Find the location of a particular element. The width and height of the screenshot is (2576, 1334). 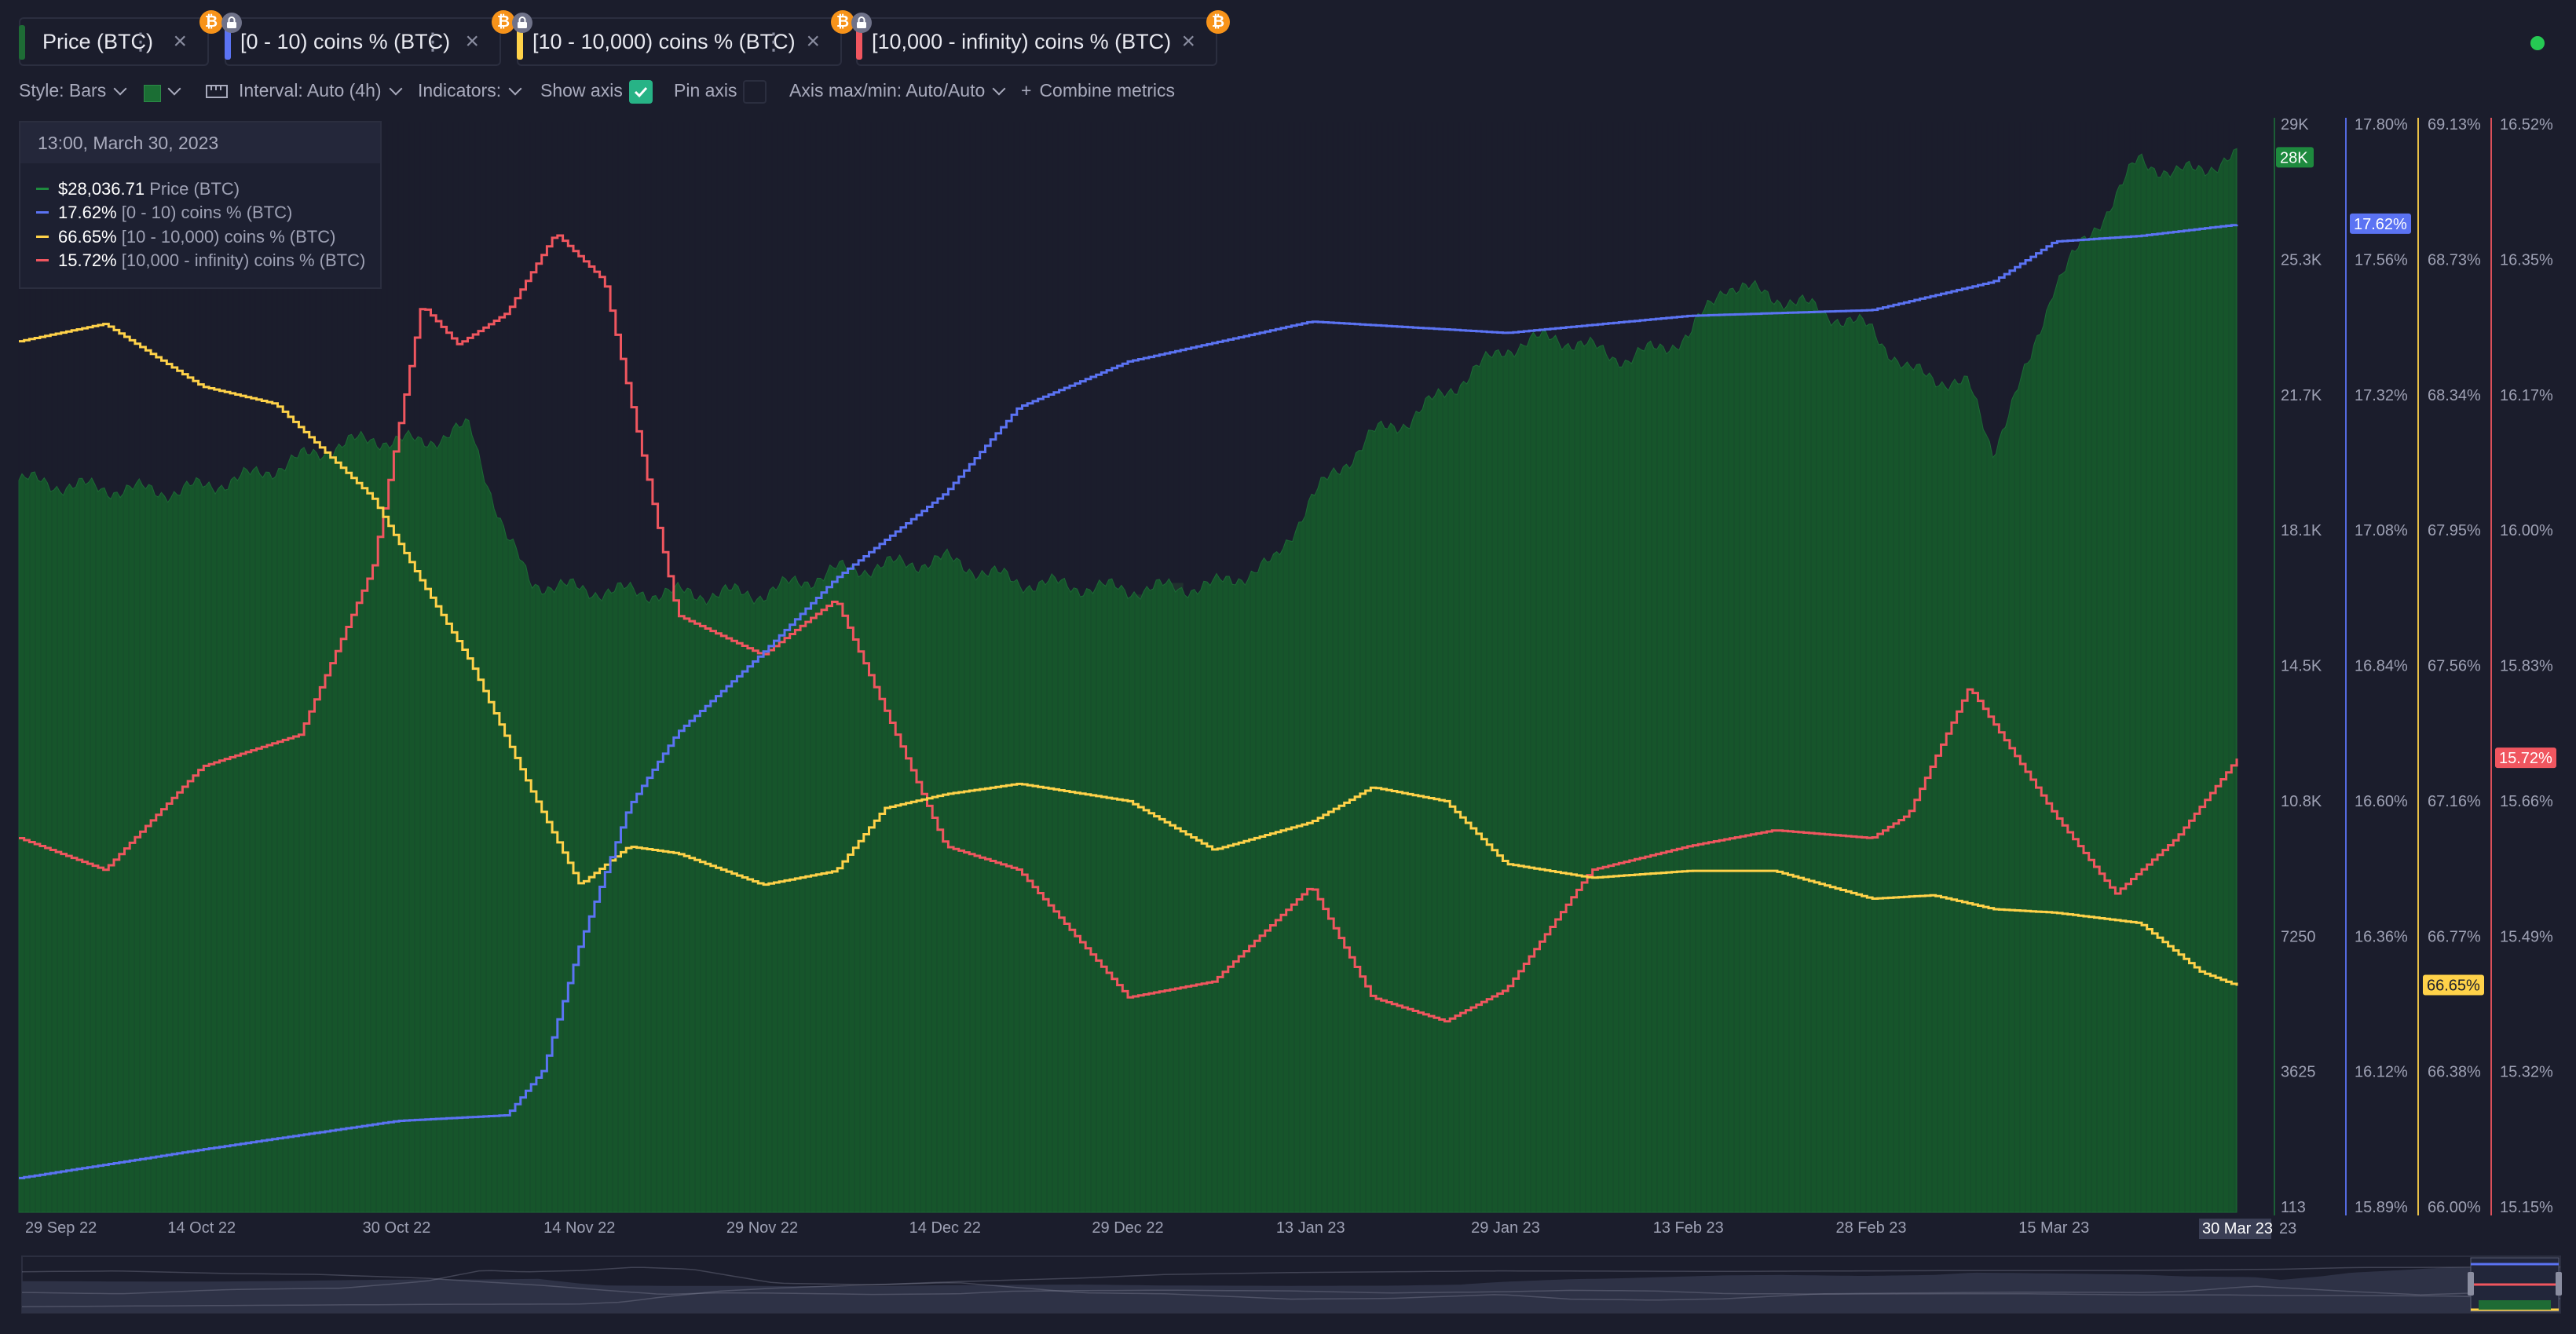

y-axis-value-badge-label: 66.65% is located at coordinates (2454, 986).